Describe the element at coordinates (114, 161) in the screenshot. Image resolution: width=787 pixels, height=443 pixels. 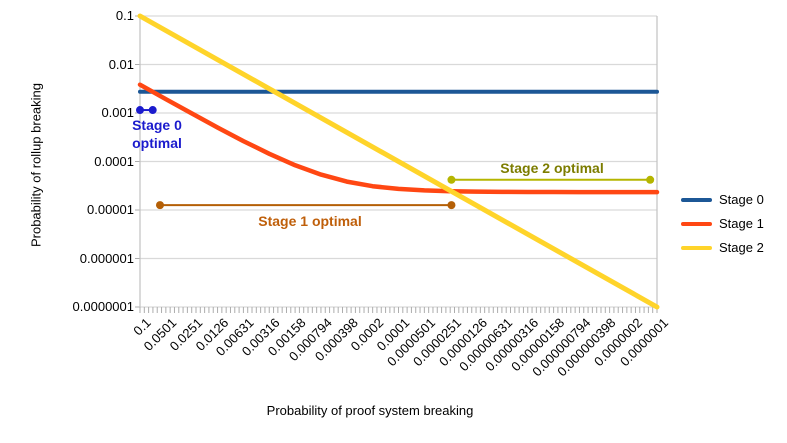
I see `y-tick-label: 0.0001` at that location.